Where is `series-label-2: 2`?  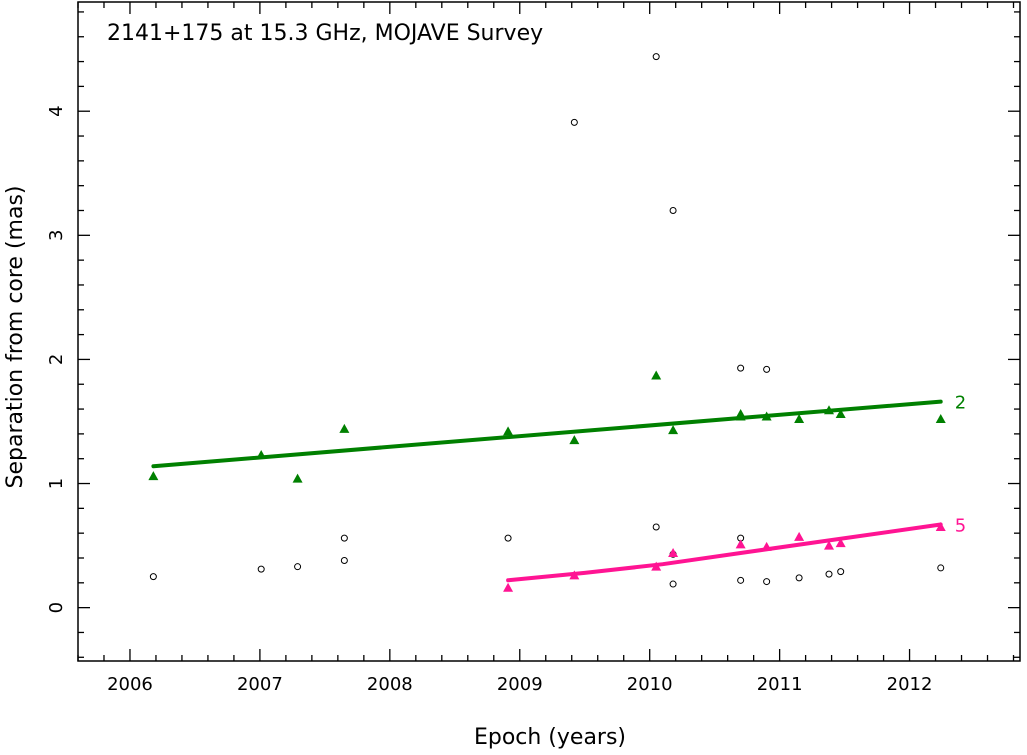
series-label-2: 2 is located at coordinates (960, 403).